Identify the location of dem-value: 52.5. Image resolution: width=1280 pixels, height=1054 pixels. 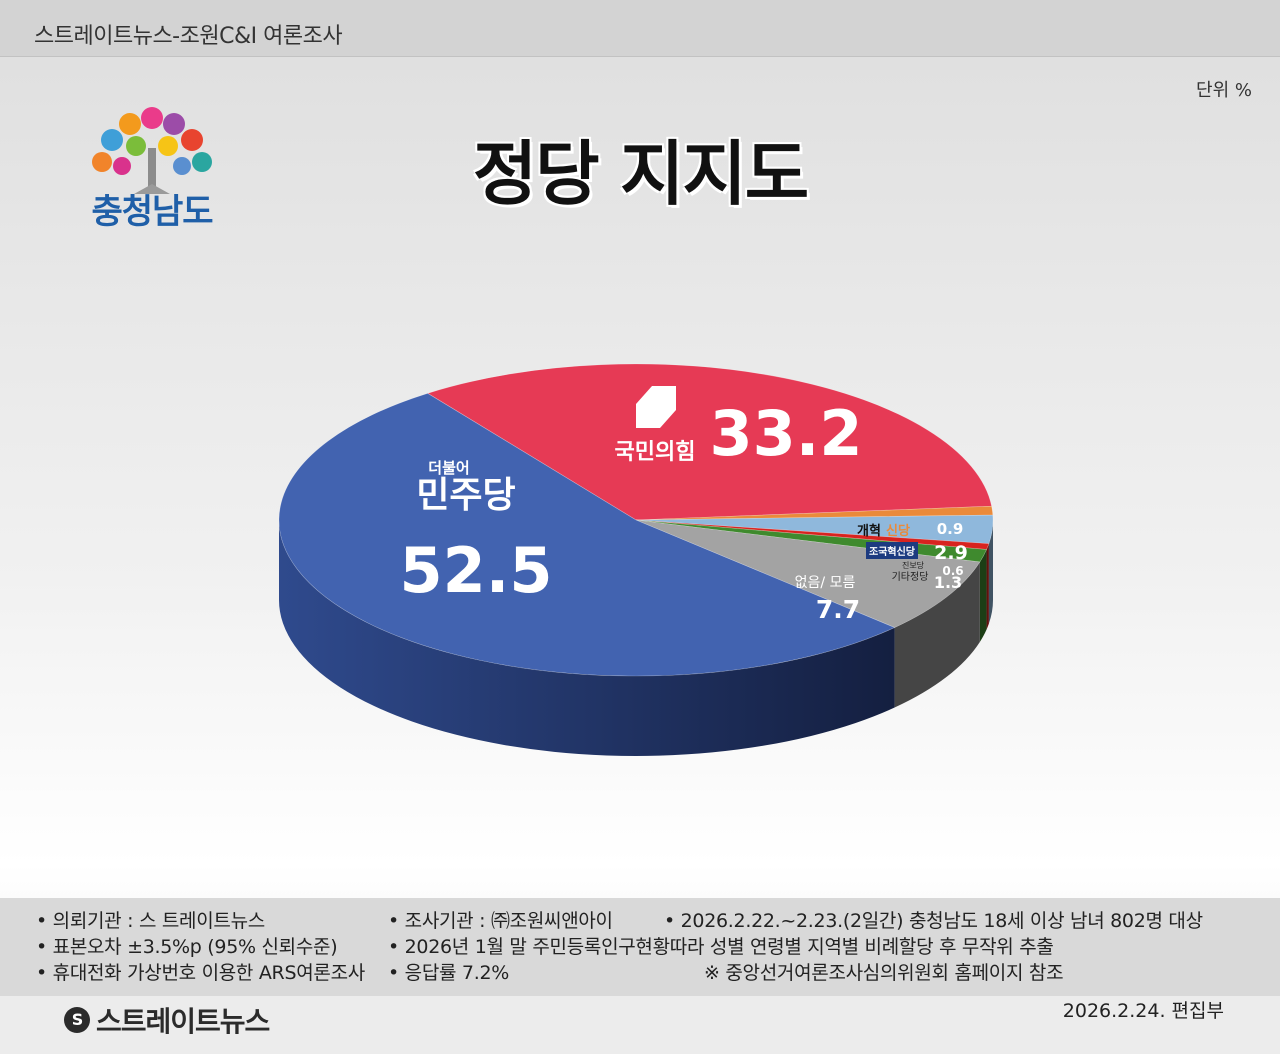
(476, 570).